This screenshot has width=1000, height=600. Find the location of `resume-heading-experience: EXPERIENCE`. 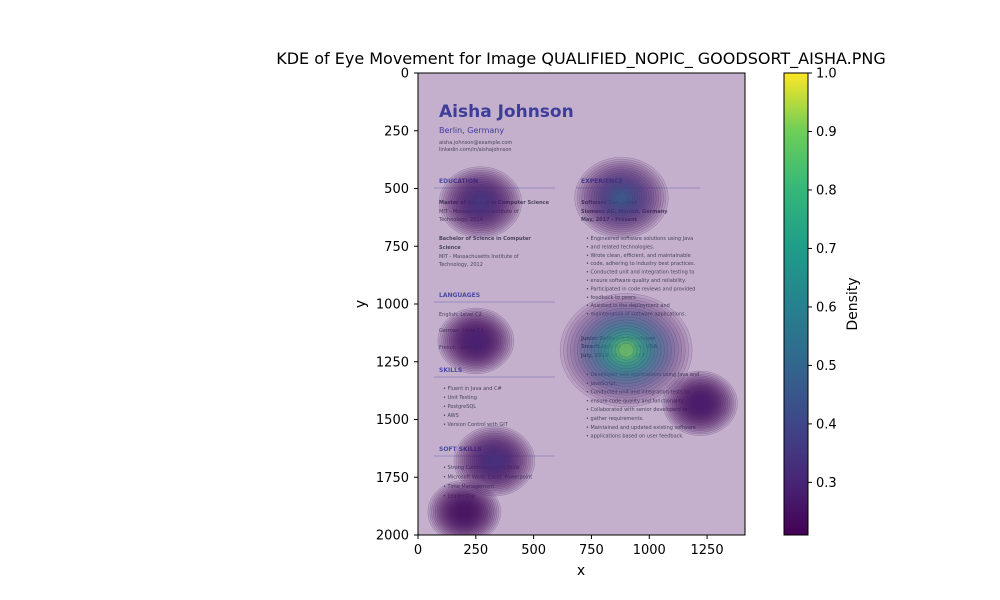

resume-heading-experience: EXPERIENCE is located at coordinates (602, 181).